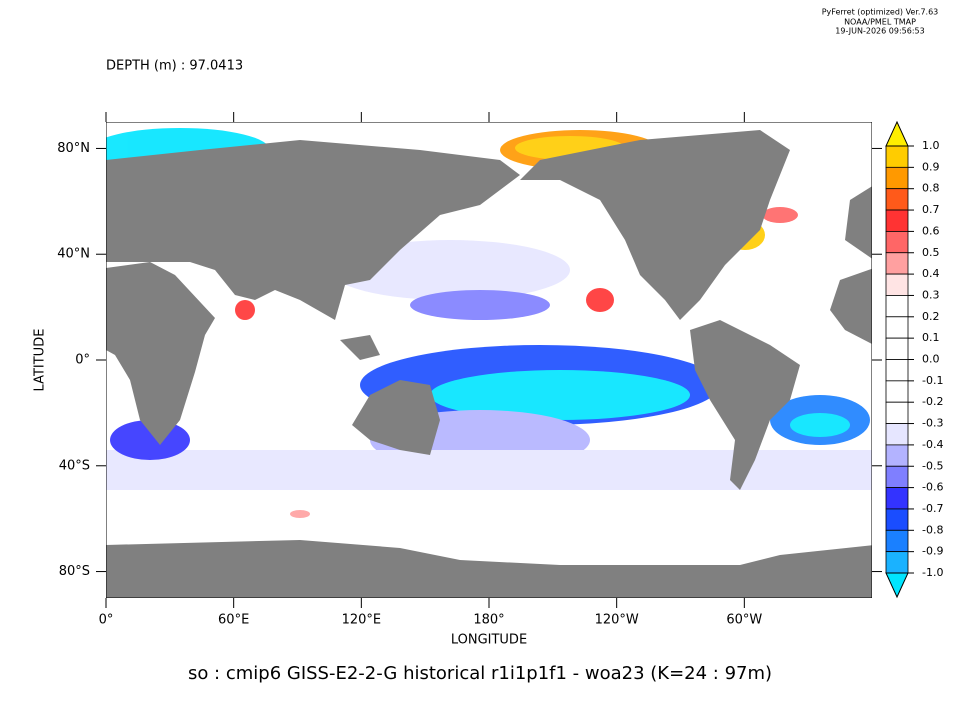 The width and height of the screenshot is (961, 720). Describe the element at coordinates (233, 620) in the screenshot. I see `x-tick-label: 60°E` at that location.